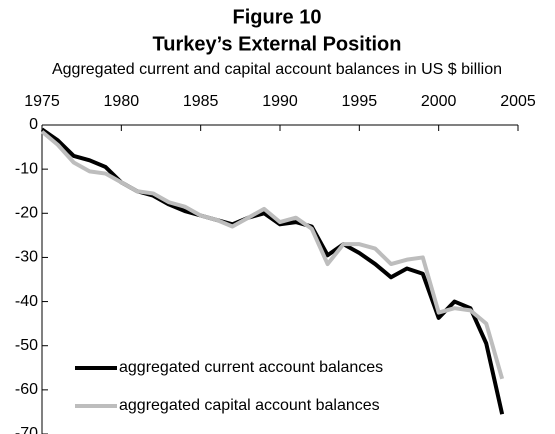  What do you see at coordinates (33, 124) in the screenshot?
I see `y-tick-label: 0` at bounding box center [33, 124].